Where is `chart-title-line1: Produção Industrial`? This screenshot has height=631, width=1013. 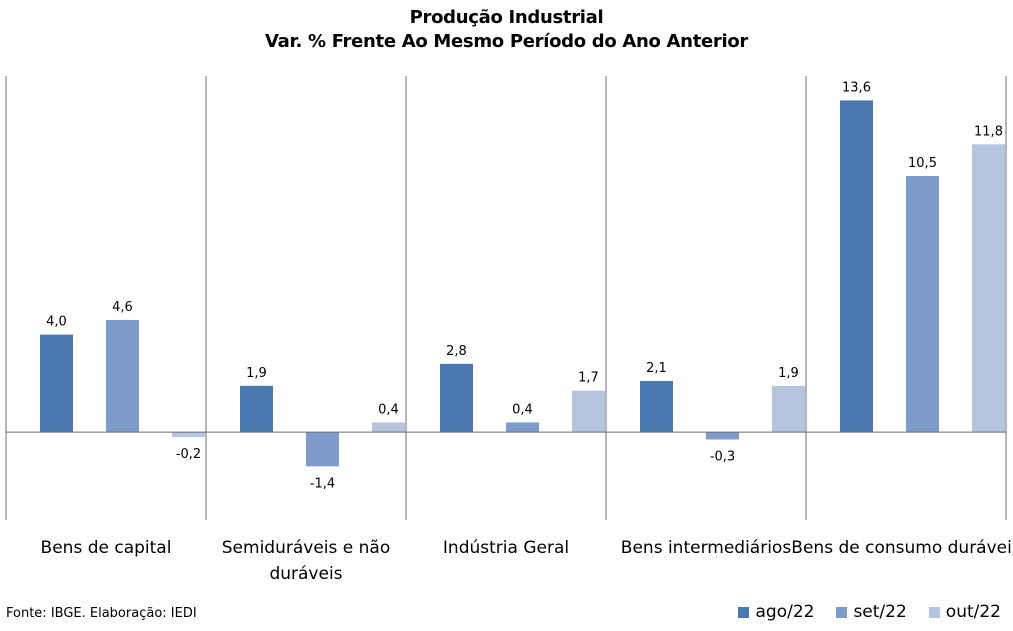 chart-title-line1: Produção Industrial is located at coordinates (506, 17).